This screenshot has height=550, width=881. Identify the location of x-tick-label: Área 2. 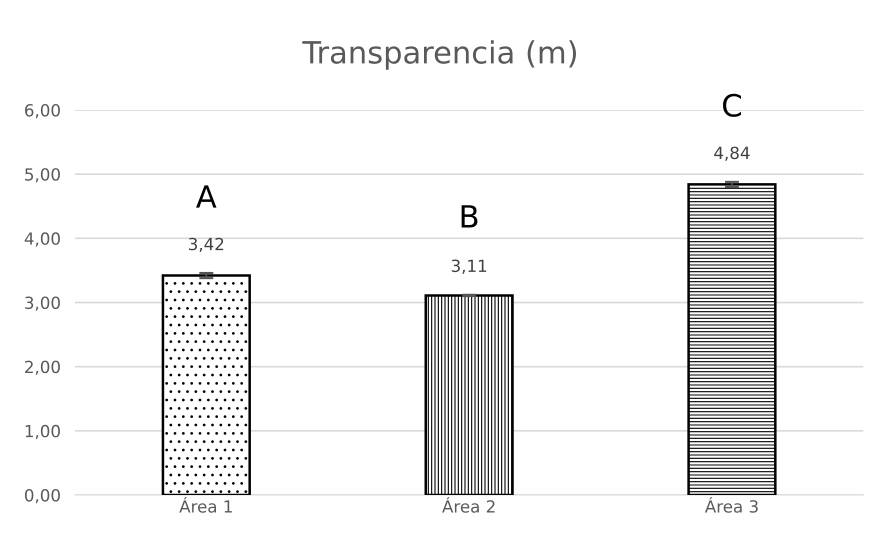
(468, 505).